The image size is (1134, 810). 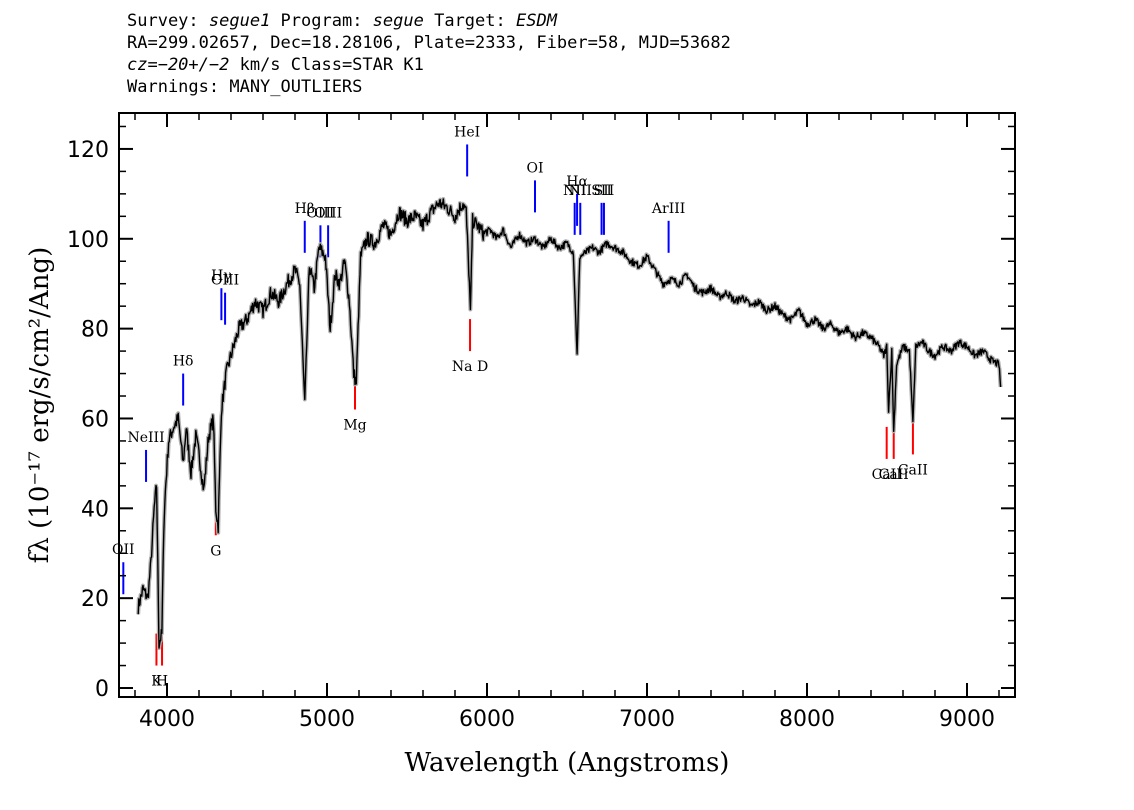 What do you see at coordinates (40, 405) in the screenshot?
I see `y-axis-title: fλ (10⁻¹⁷ erg/s/cm²/Ang)` at bounding box center [40, 405].